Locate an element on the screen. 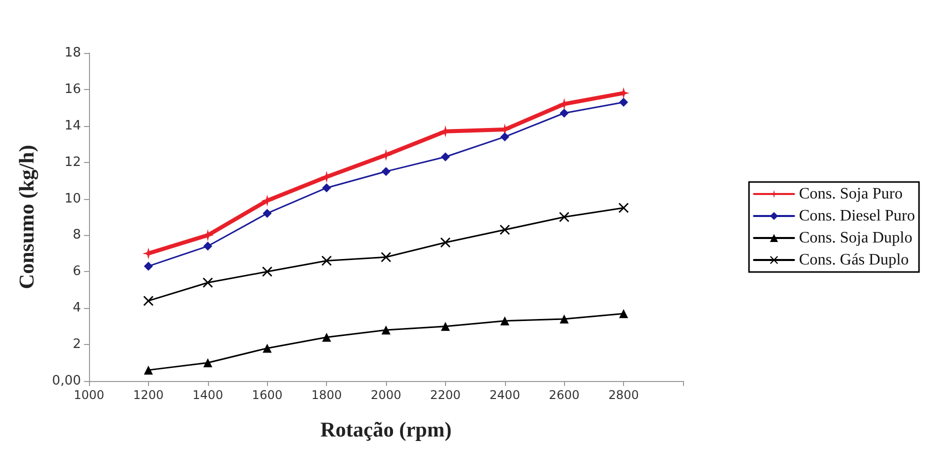  x-tick-label: 2800 is located at coordinates (623, 395).